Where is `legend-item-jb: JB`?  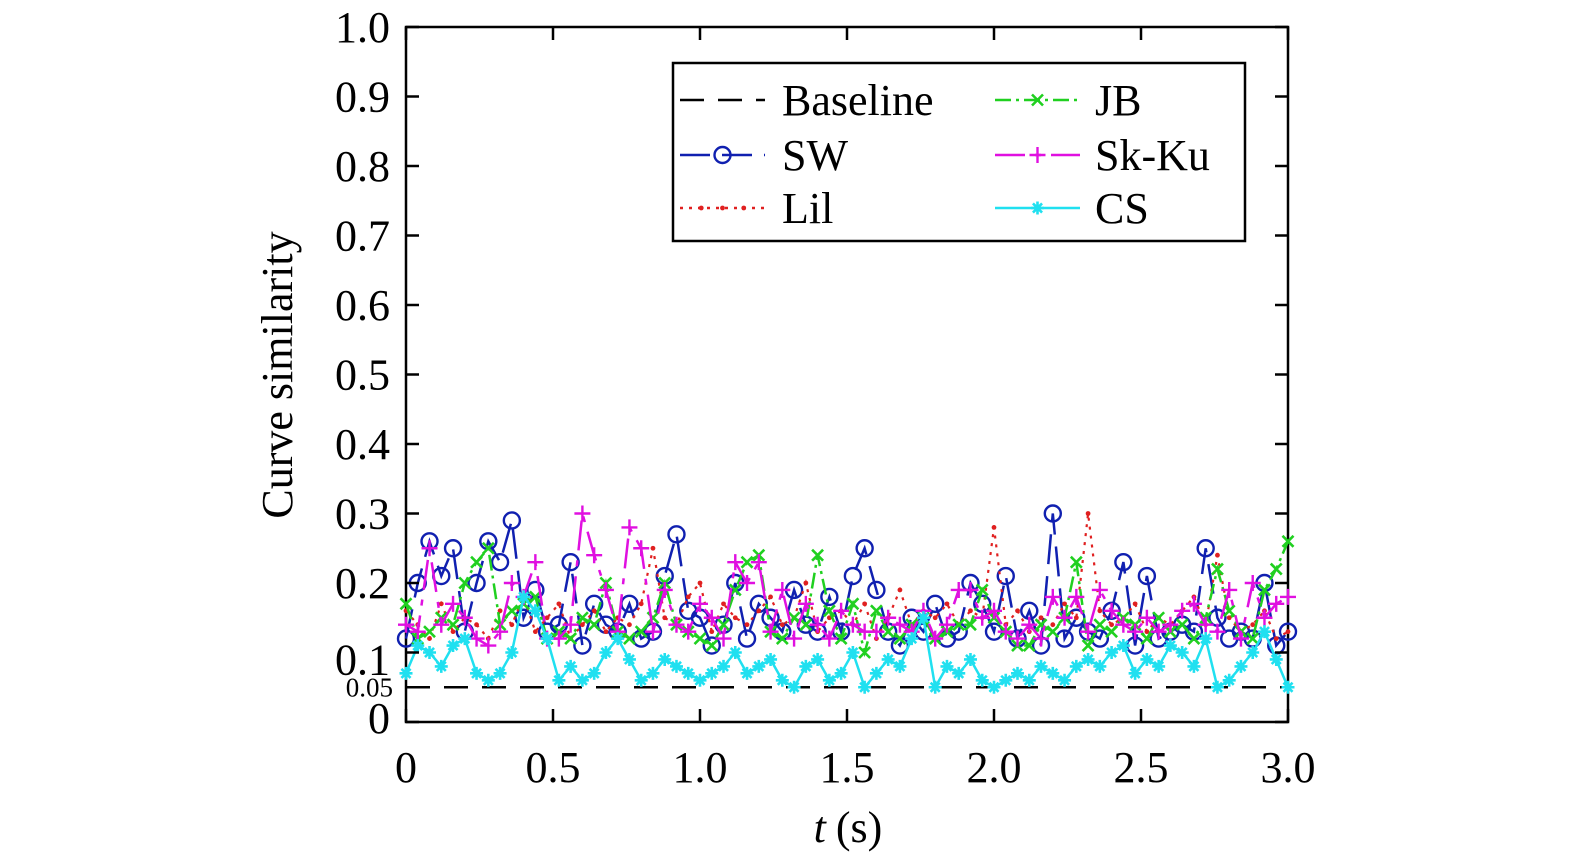
legend-item-jb: JB is located at coordinates (1068, 100).